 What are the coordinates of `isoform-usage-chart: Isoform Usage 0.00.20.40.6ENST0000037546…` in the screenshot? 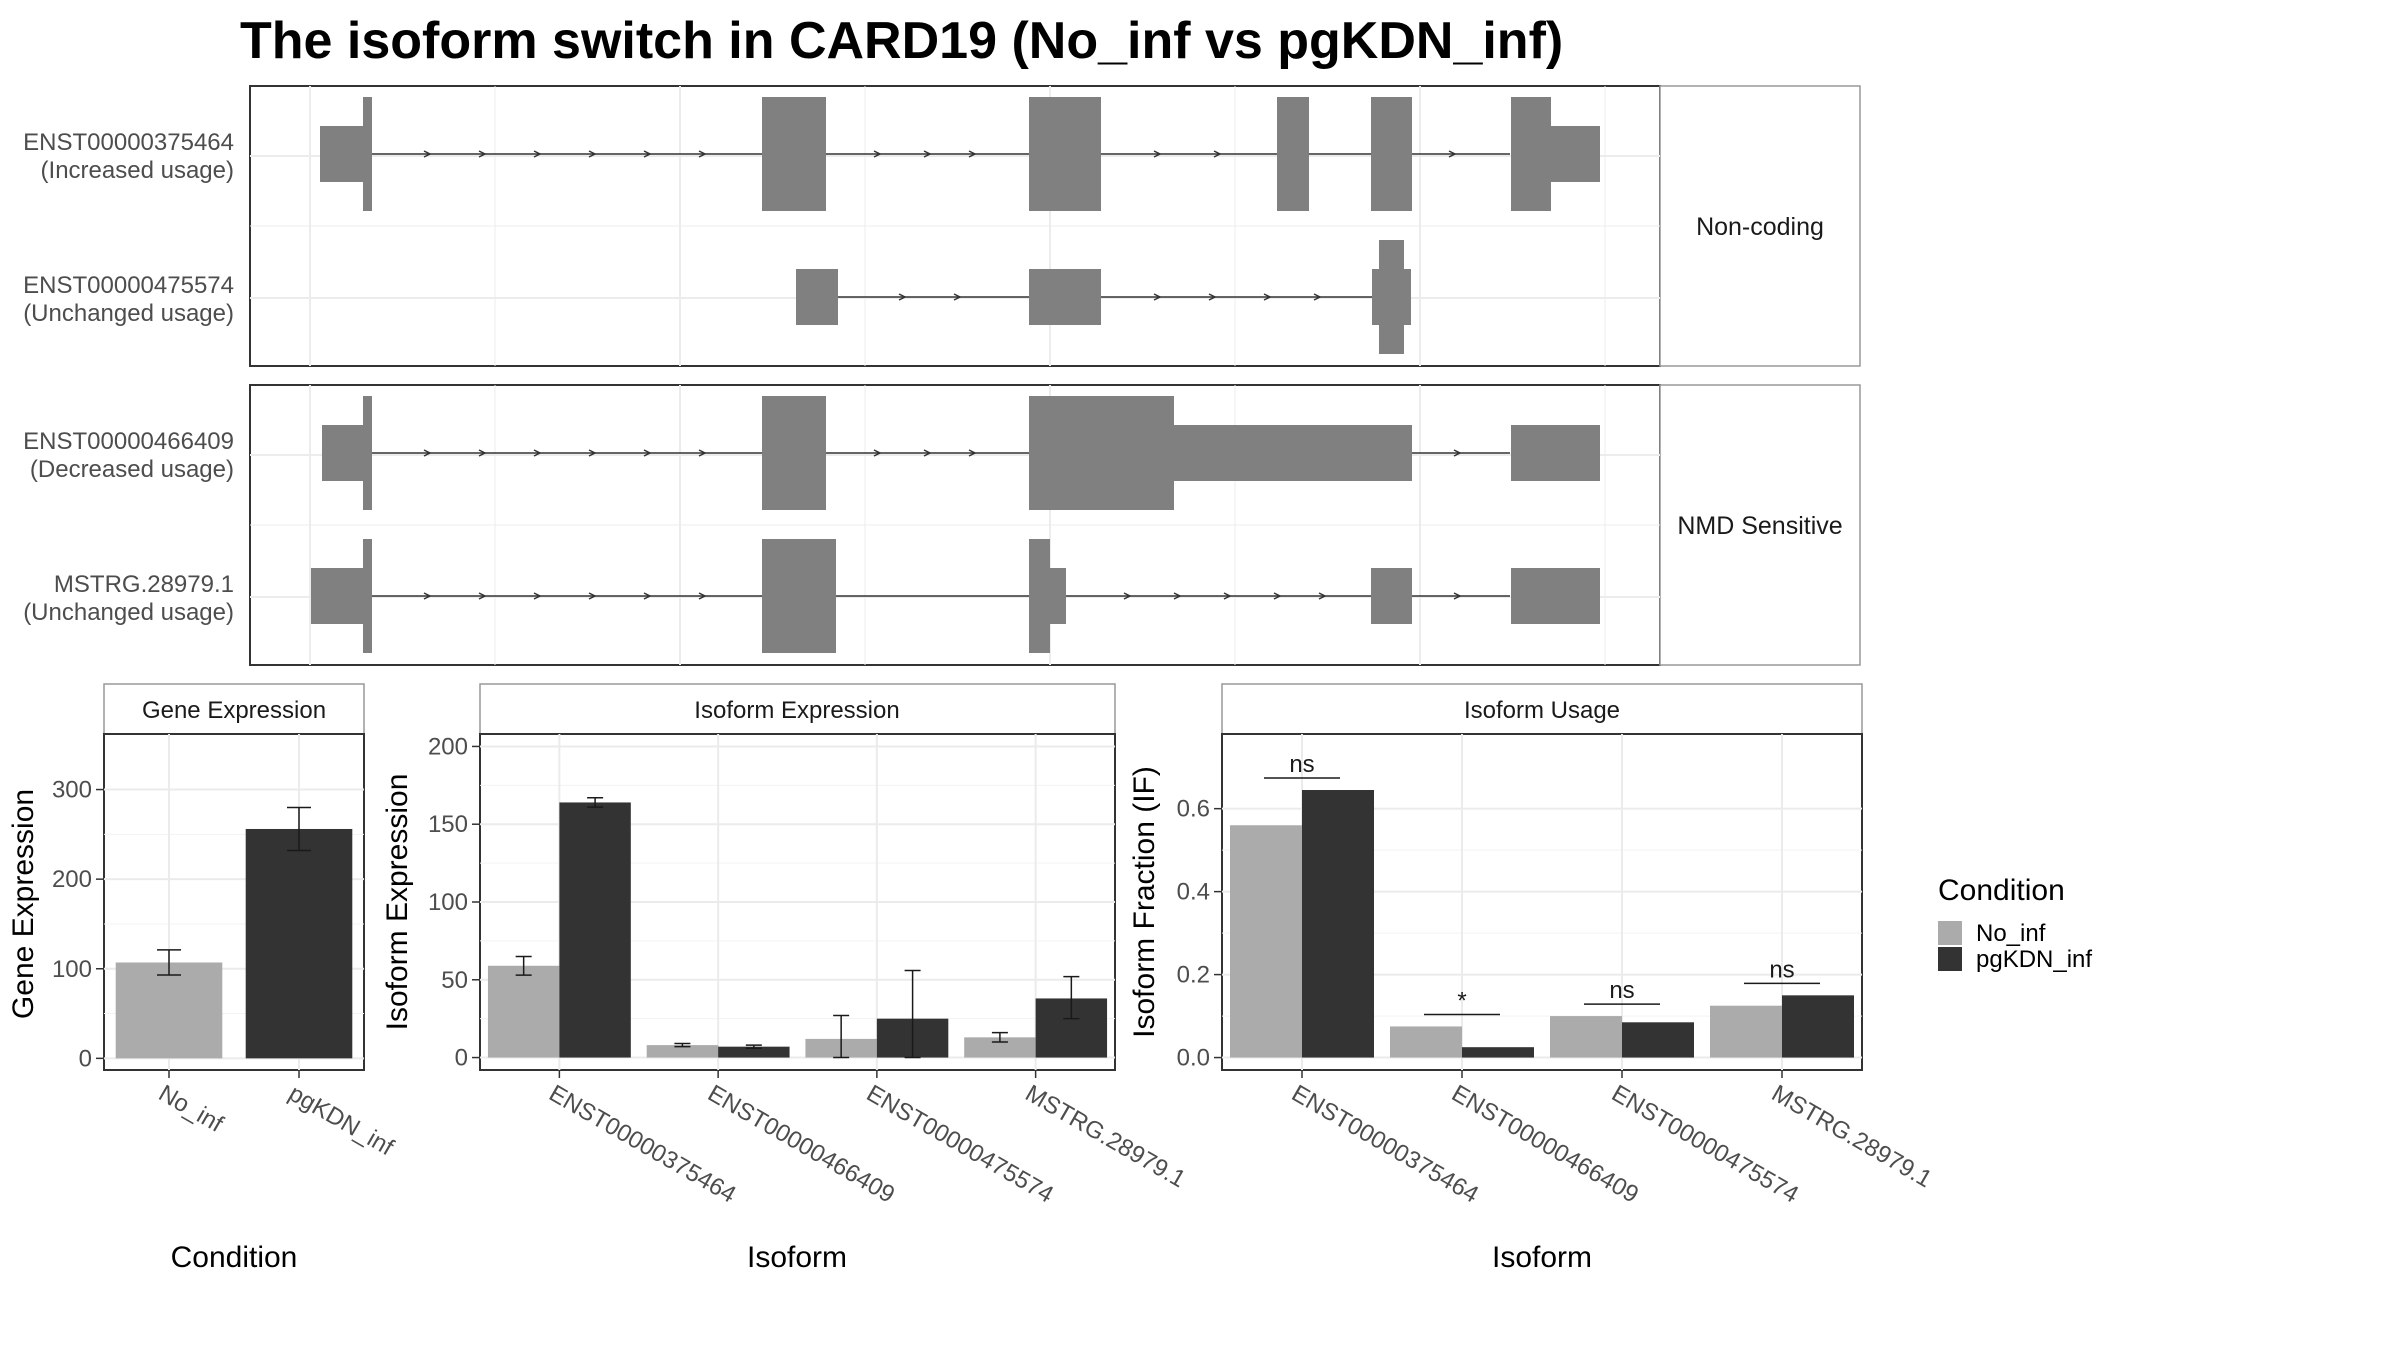 It's located at (1532, 978).